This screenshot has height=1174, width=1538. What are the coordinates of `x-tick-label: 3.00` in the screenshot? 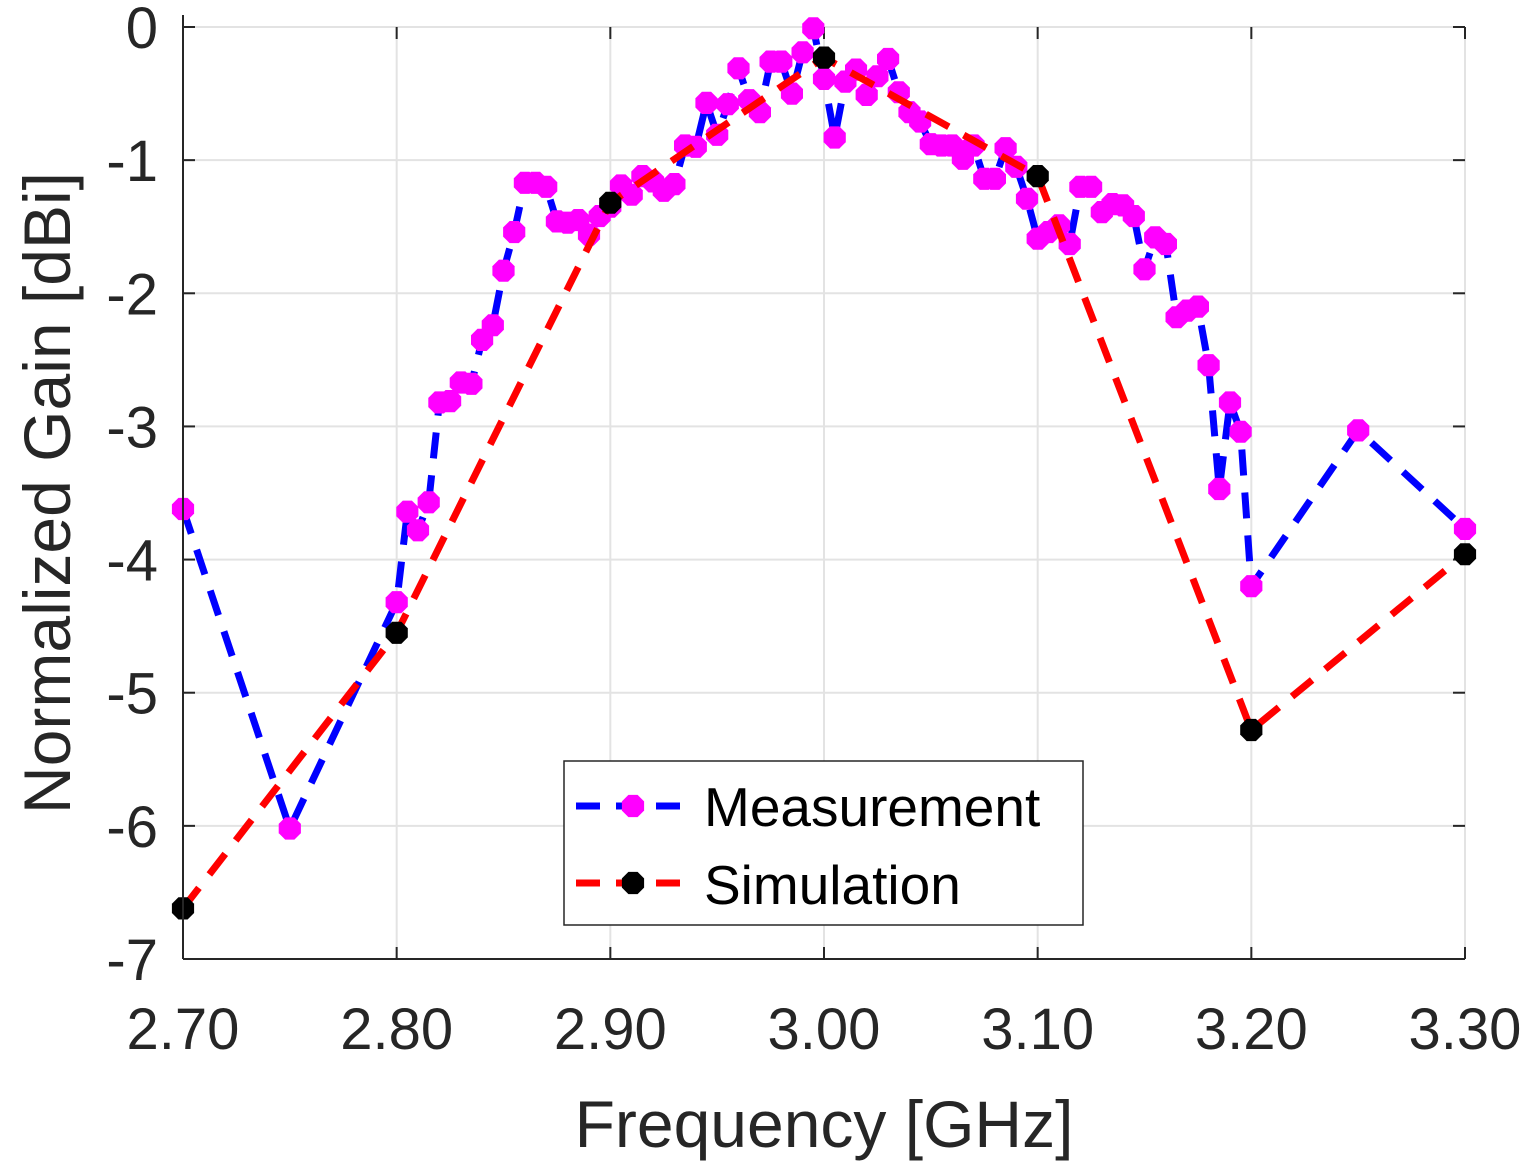 It's located at (824, 1029).